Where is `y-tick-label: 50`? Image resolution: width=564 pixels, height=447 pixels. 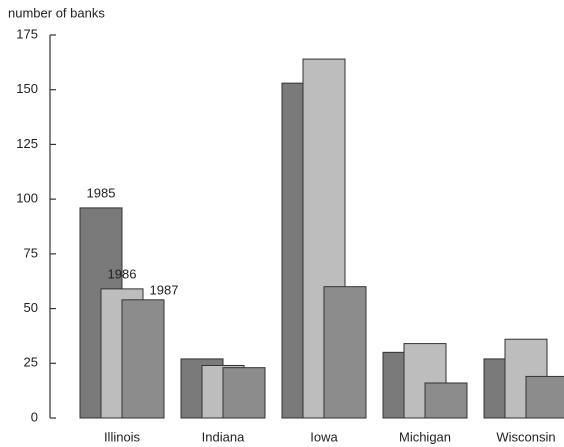 y-tick-label: 50 is located at coordinates (31, 307).